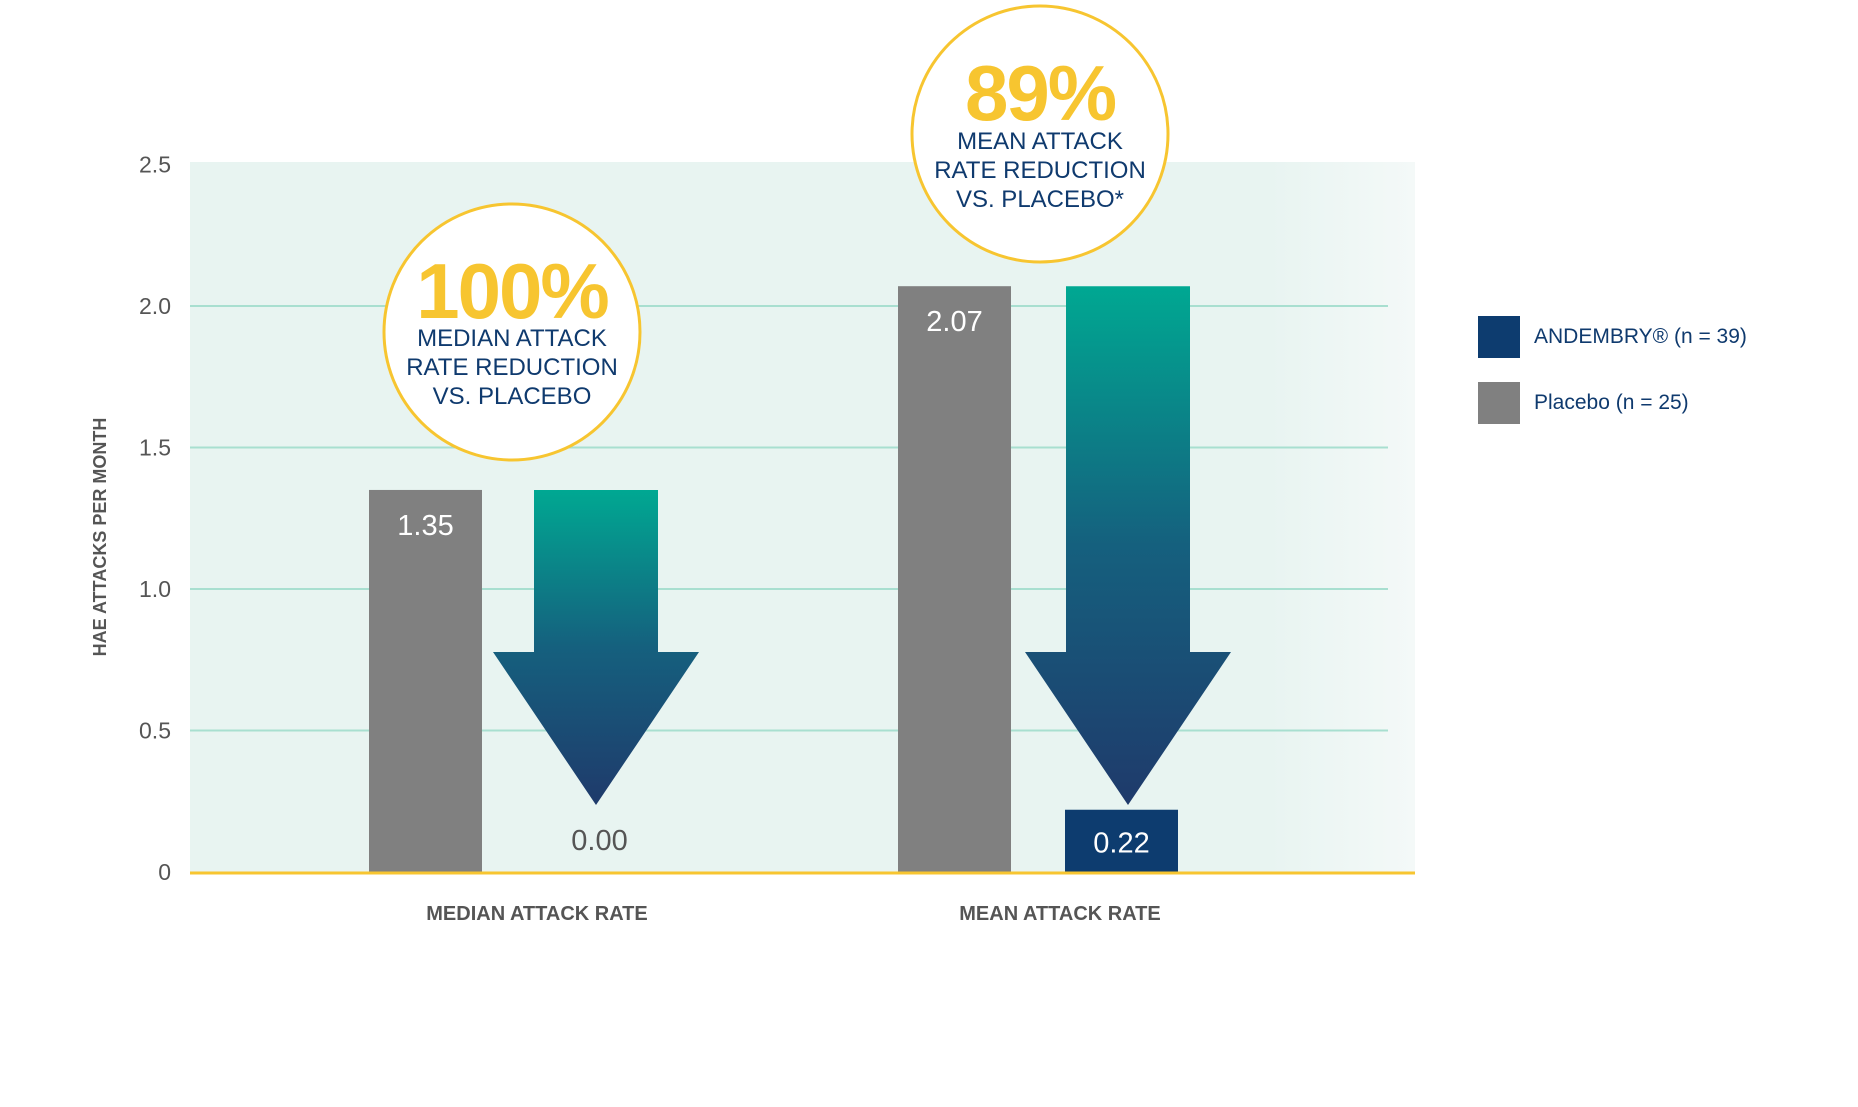  Describe the element at coordinates (155, 306) in the screenshot. I see `y-tick-label: 2.0` at that location.